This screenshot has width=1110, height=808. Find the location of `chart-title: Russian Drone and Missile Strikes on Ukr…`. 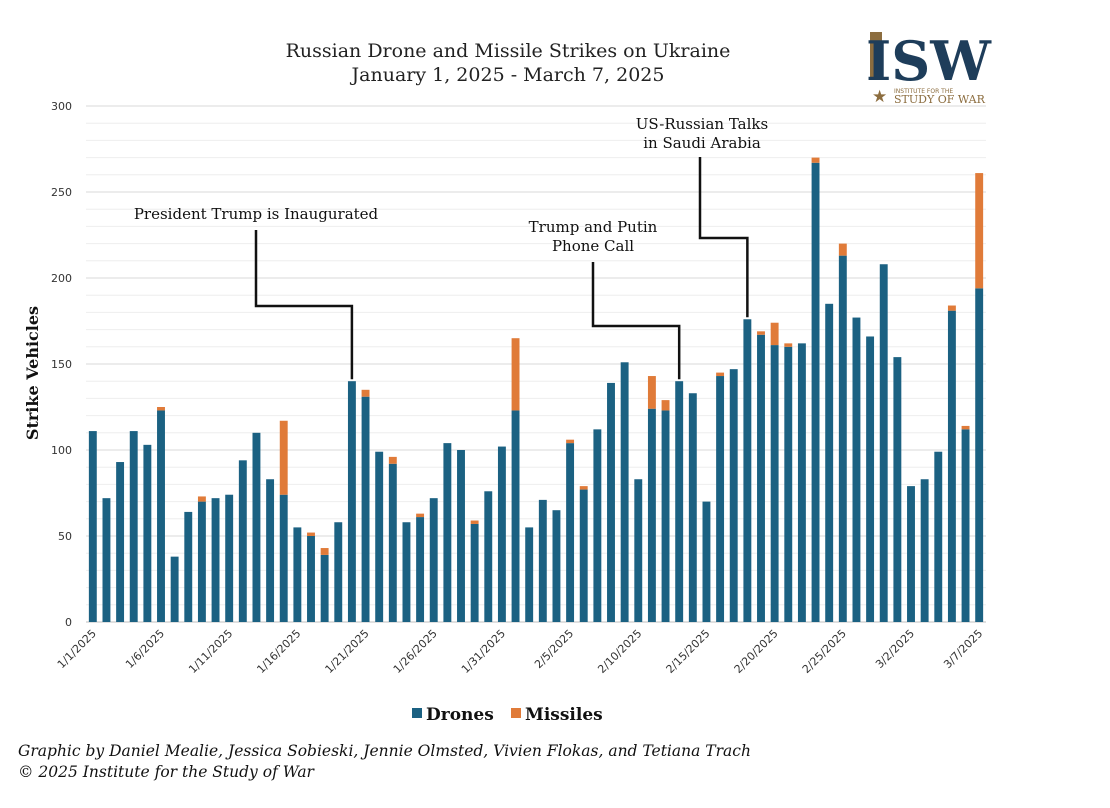

chart-title: Russian Drone and Missile Strikes on Ukr… is located at coordinates (508, 51).